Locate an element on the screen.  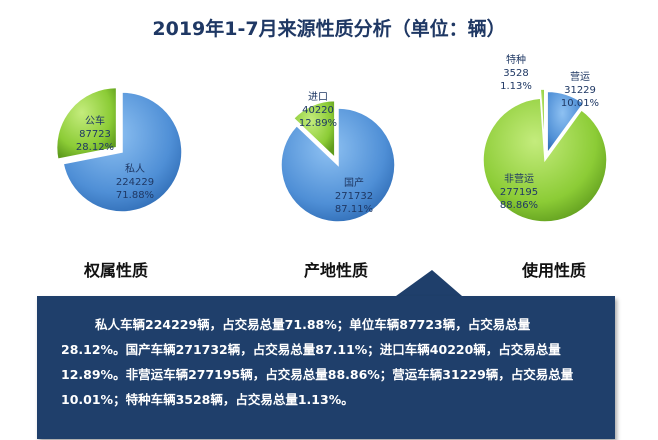
page-title: 2019年1-7月来源性质分析（单位：辆） is located at coordinates (329, 29).